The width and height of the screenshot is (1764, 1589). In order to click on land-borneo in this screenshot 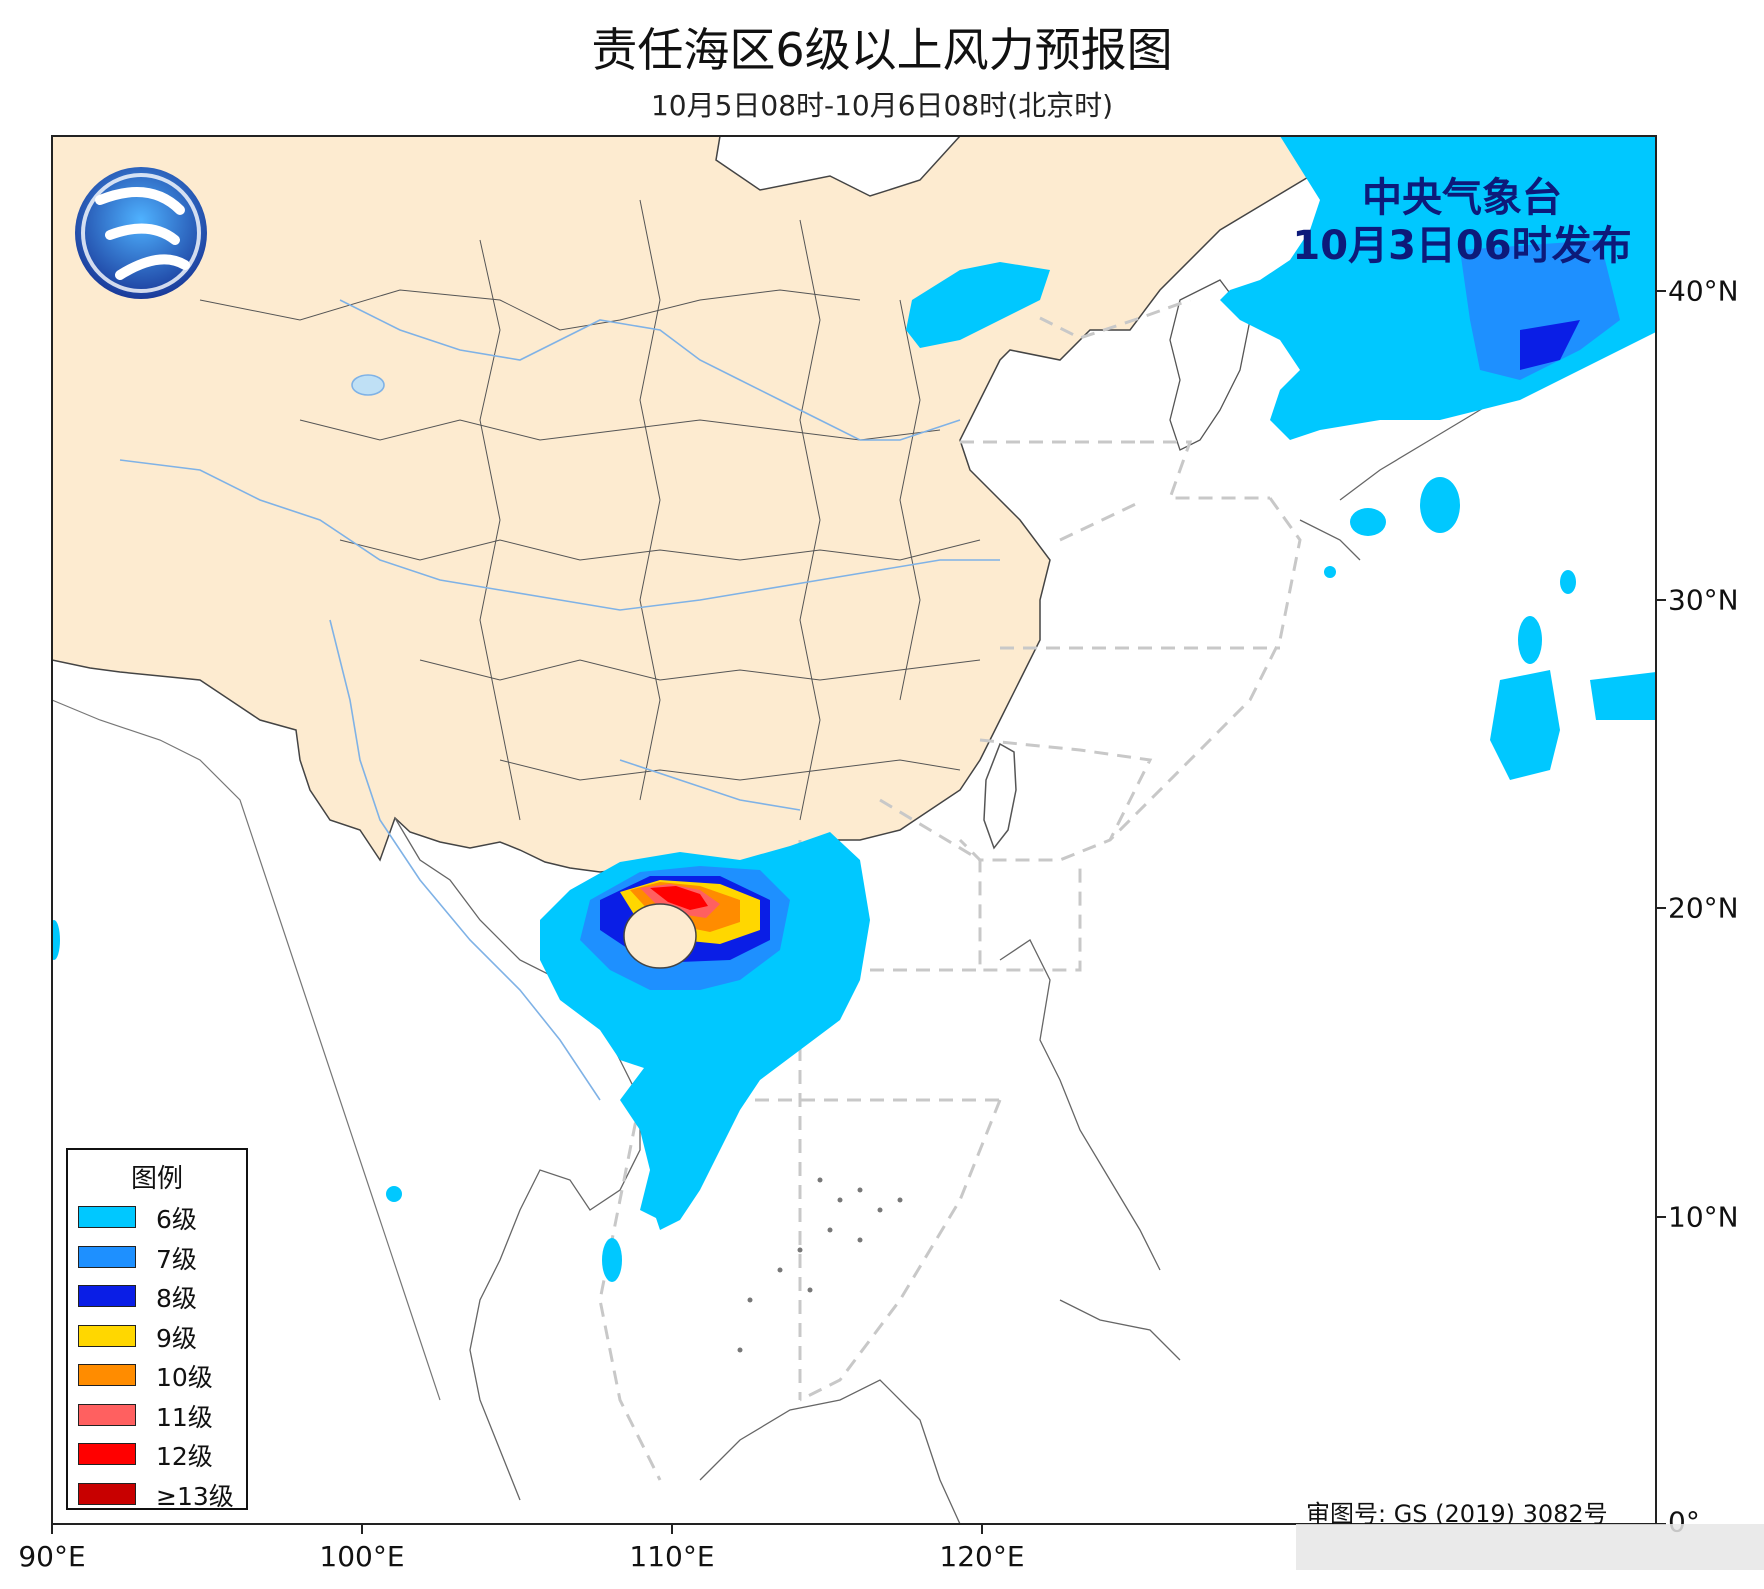, I will do `click(830, 1451)`.